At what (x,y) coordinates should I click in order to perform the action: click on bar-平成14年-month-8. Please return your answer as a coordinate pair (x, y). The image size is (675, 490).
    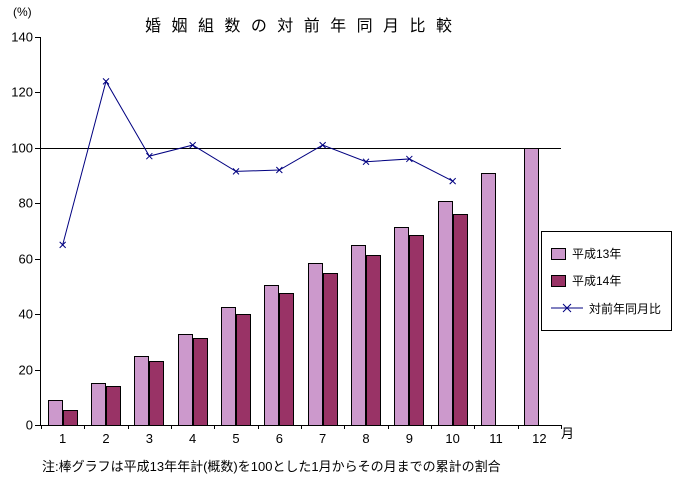
    Looking at the image, I should click on (373, 339).